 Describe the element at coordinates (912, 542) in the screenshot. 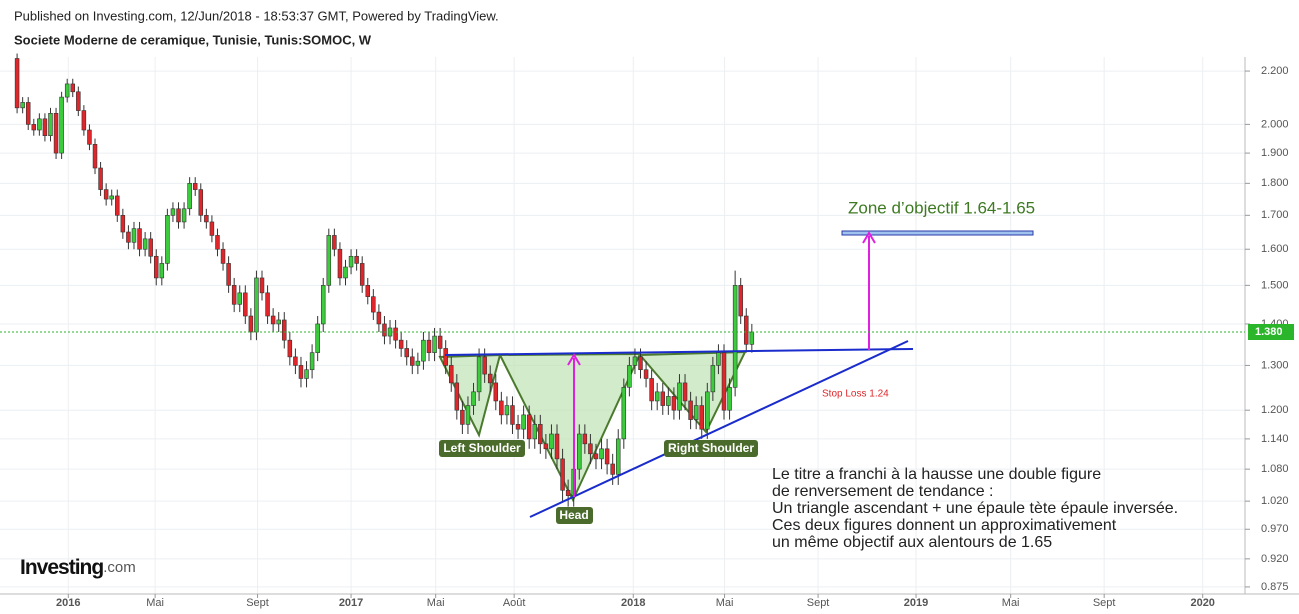

I see `comment-line: un même objectif aux alentours de 1.65` at that location.